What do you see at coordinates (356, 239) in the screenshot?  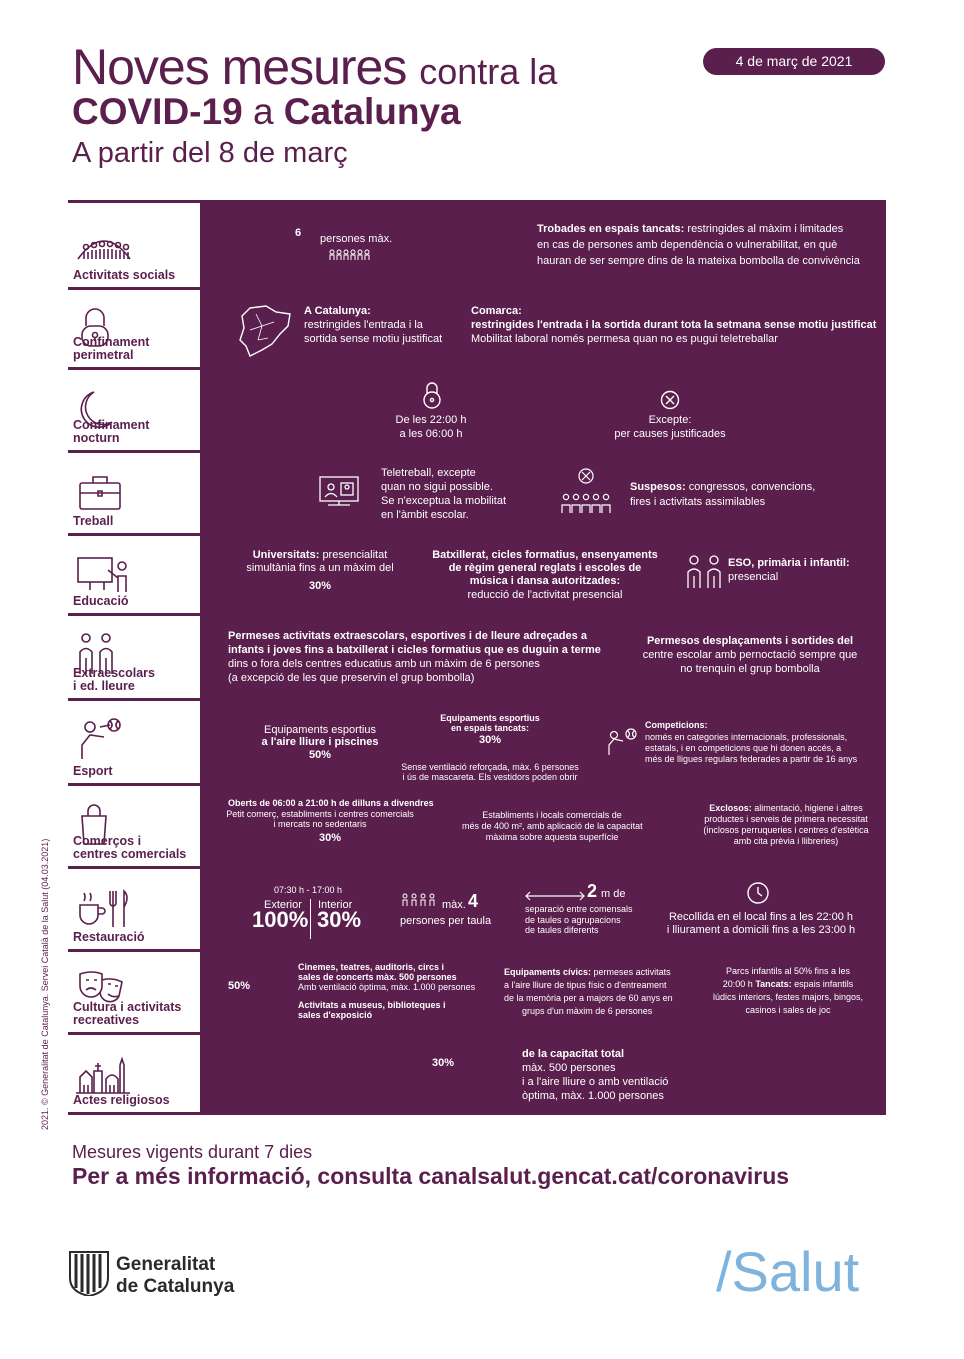 I see `max-people-label: persones màx.` at bounding box center [356, 239].